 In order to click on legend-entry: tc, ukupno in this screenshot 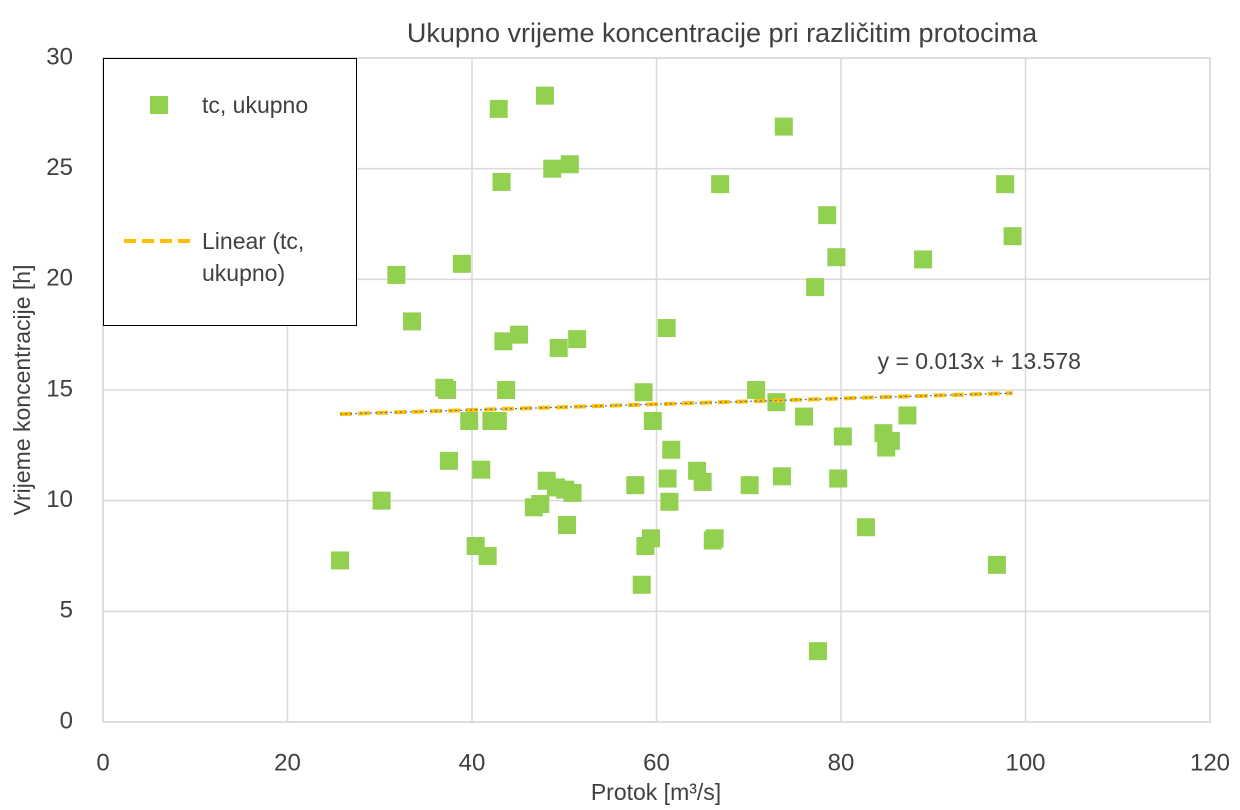, I will do `click(232, 105)`.